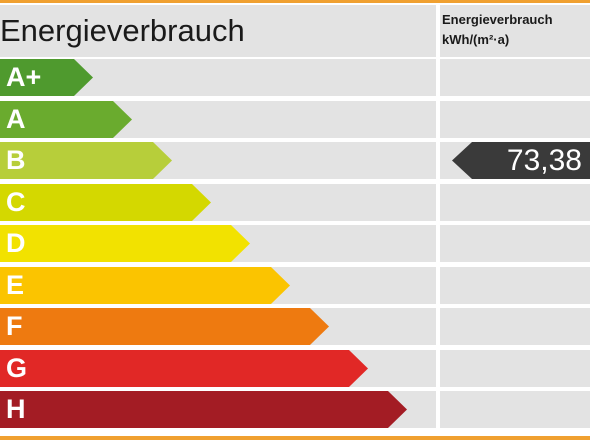 The width and height of the screenshot is (590, 440). I want to click on header-left-panel, so click(218, 31).